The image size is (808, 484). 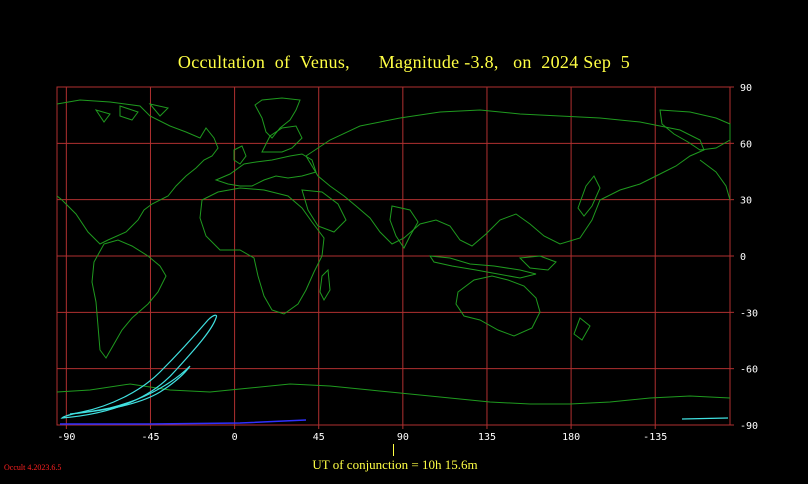 What do you see at coordinates (749, 370) in the screenshot?
I see `y-tick-label: -60` at bounding box center [749, 370].